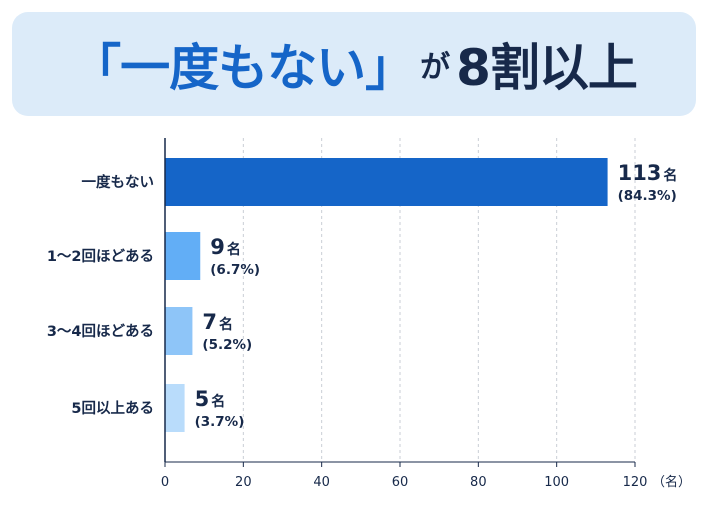 The image size is (710, 508). What do you see at coordinates (547, 68) in the screenshot?
I see `title-rest: 8割以上` at bounding box center [547, 68].